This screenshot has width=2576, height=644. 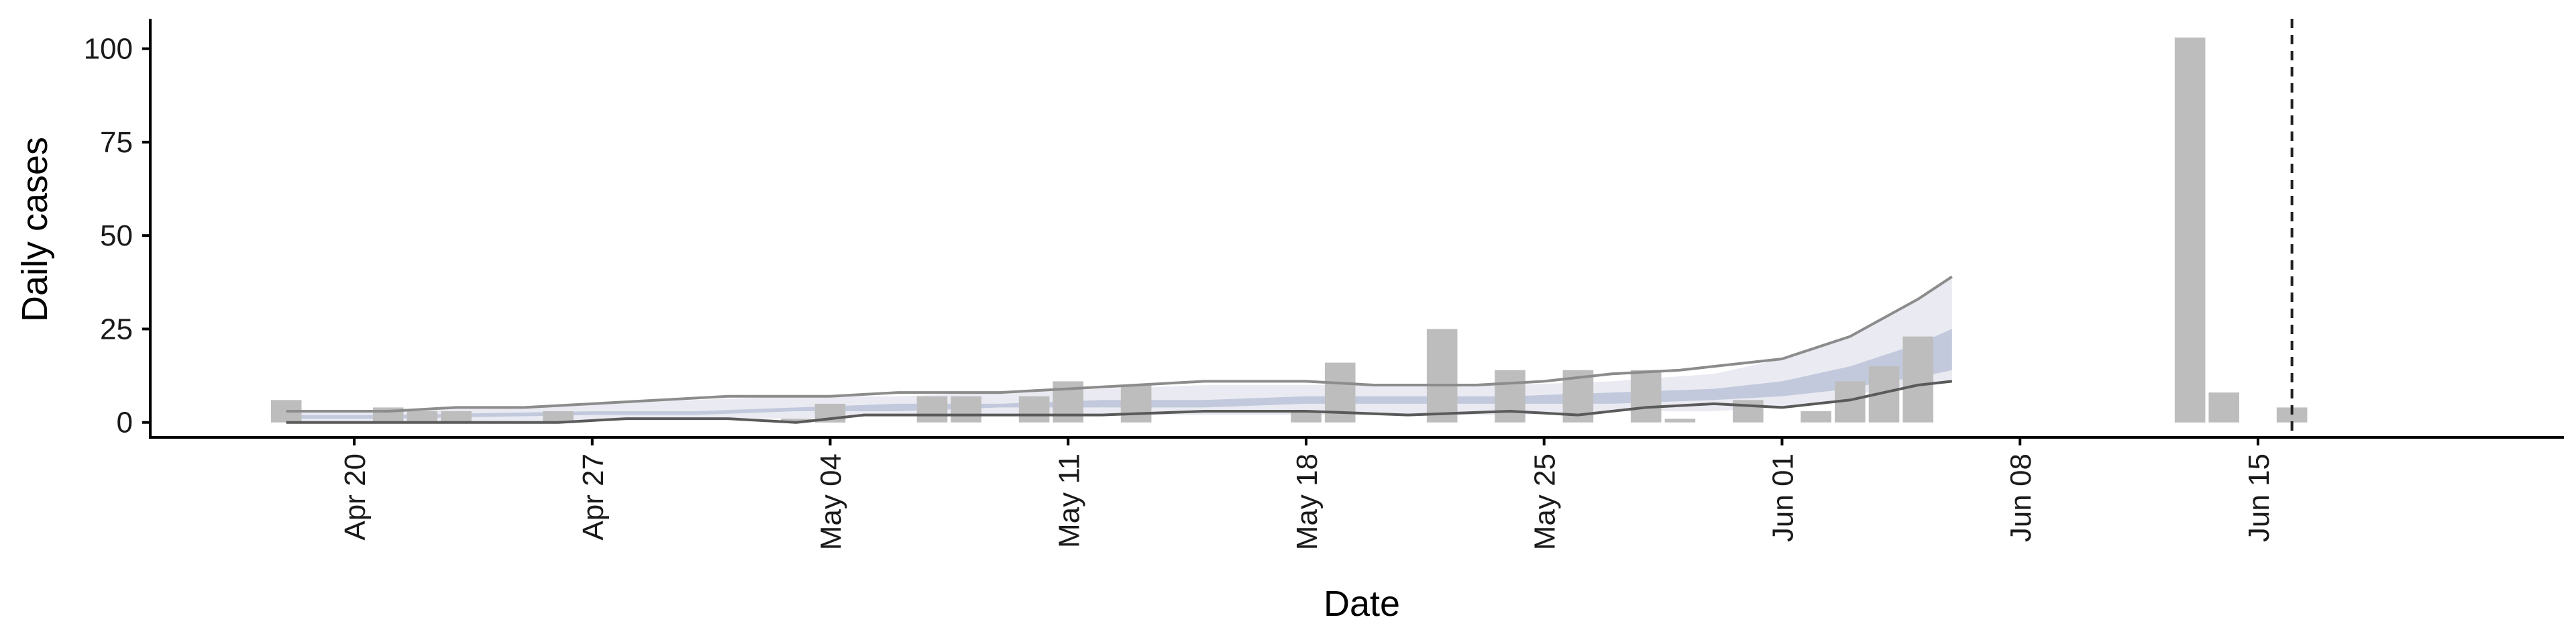 What do you see at coordinates (593, 497) in the screenshot?
I see `x-tick-label: Apr 27` at bounding box center [593, 497].